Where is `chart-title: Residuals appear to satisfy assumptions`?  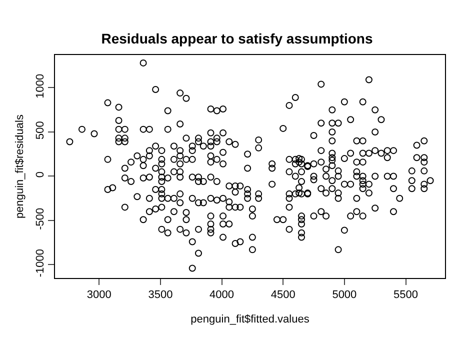 chart-title: Residuals appear to satisfy assumptions is located at coordinates (237, 38).